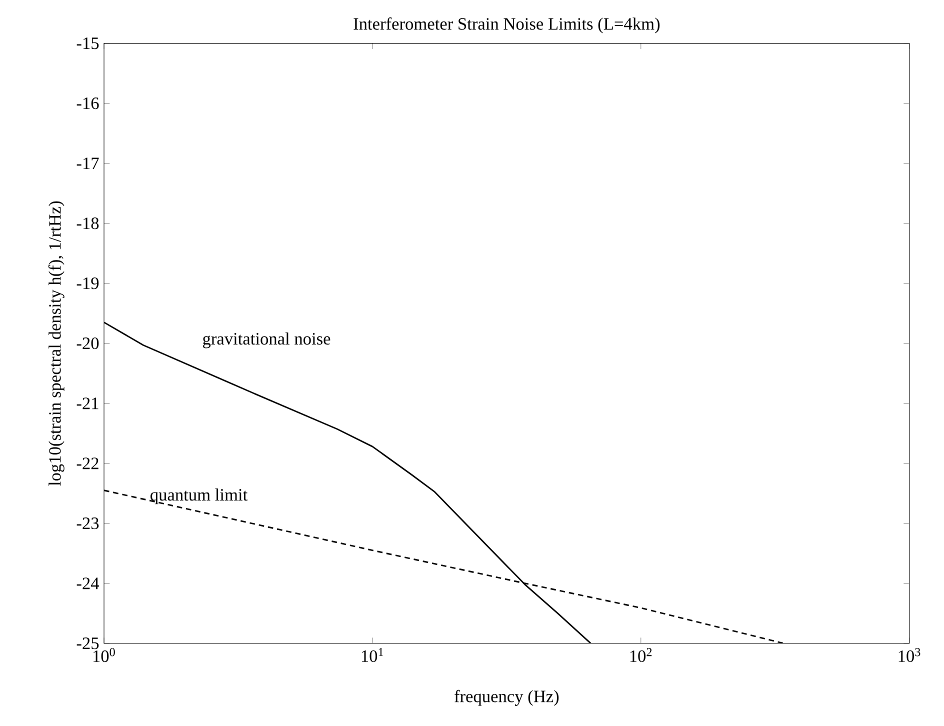 This screenshot has width=944, height=726. What do you see at coordinates (87, 644) in the screenshot?
I see `y-tick-label: -25` at bounding box center [87, 644].